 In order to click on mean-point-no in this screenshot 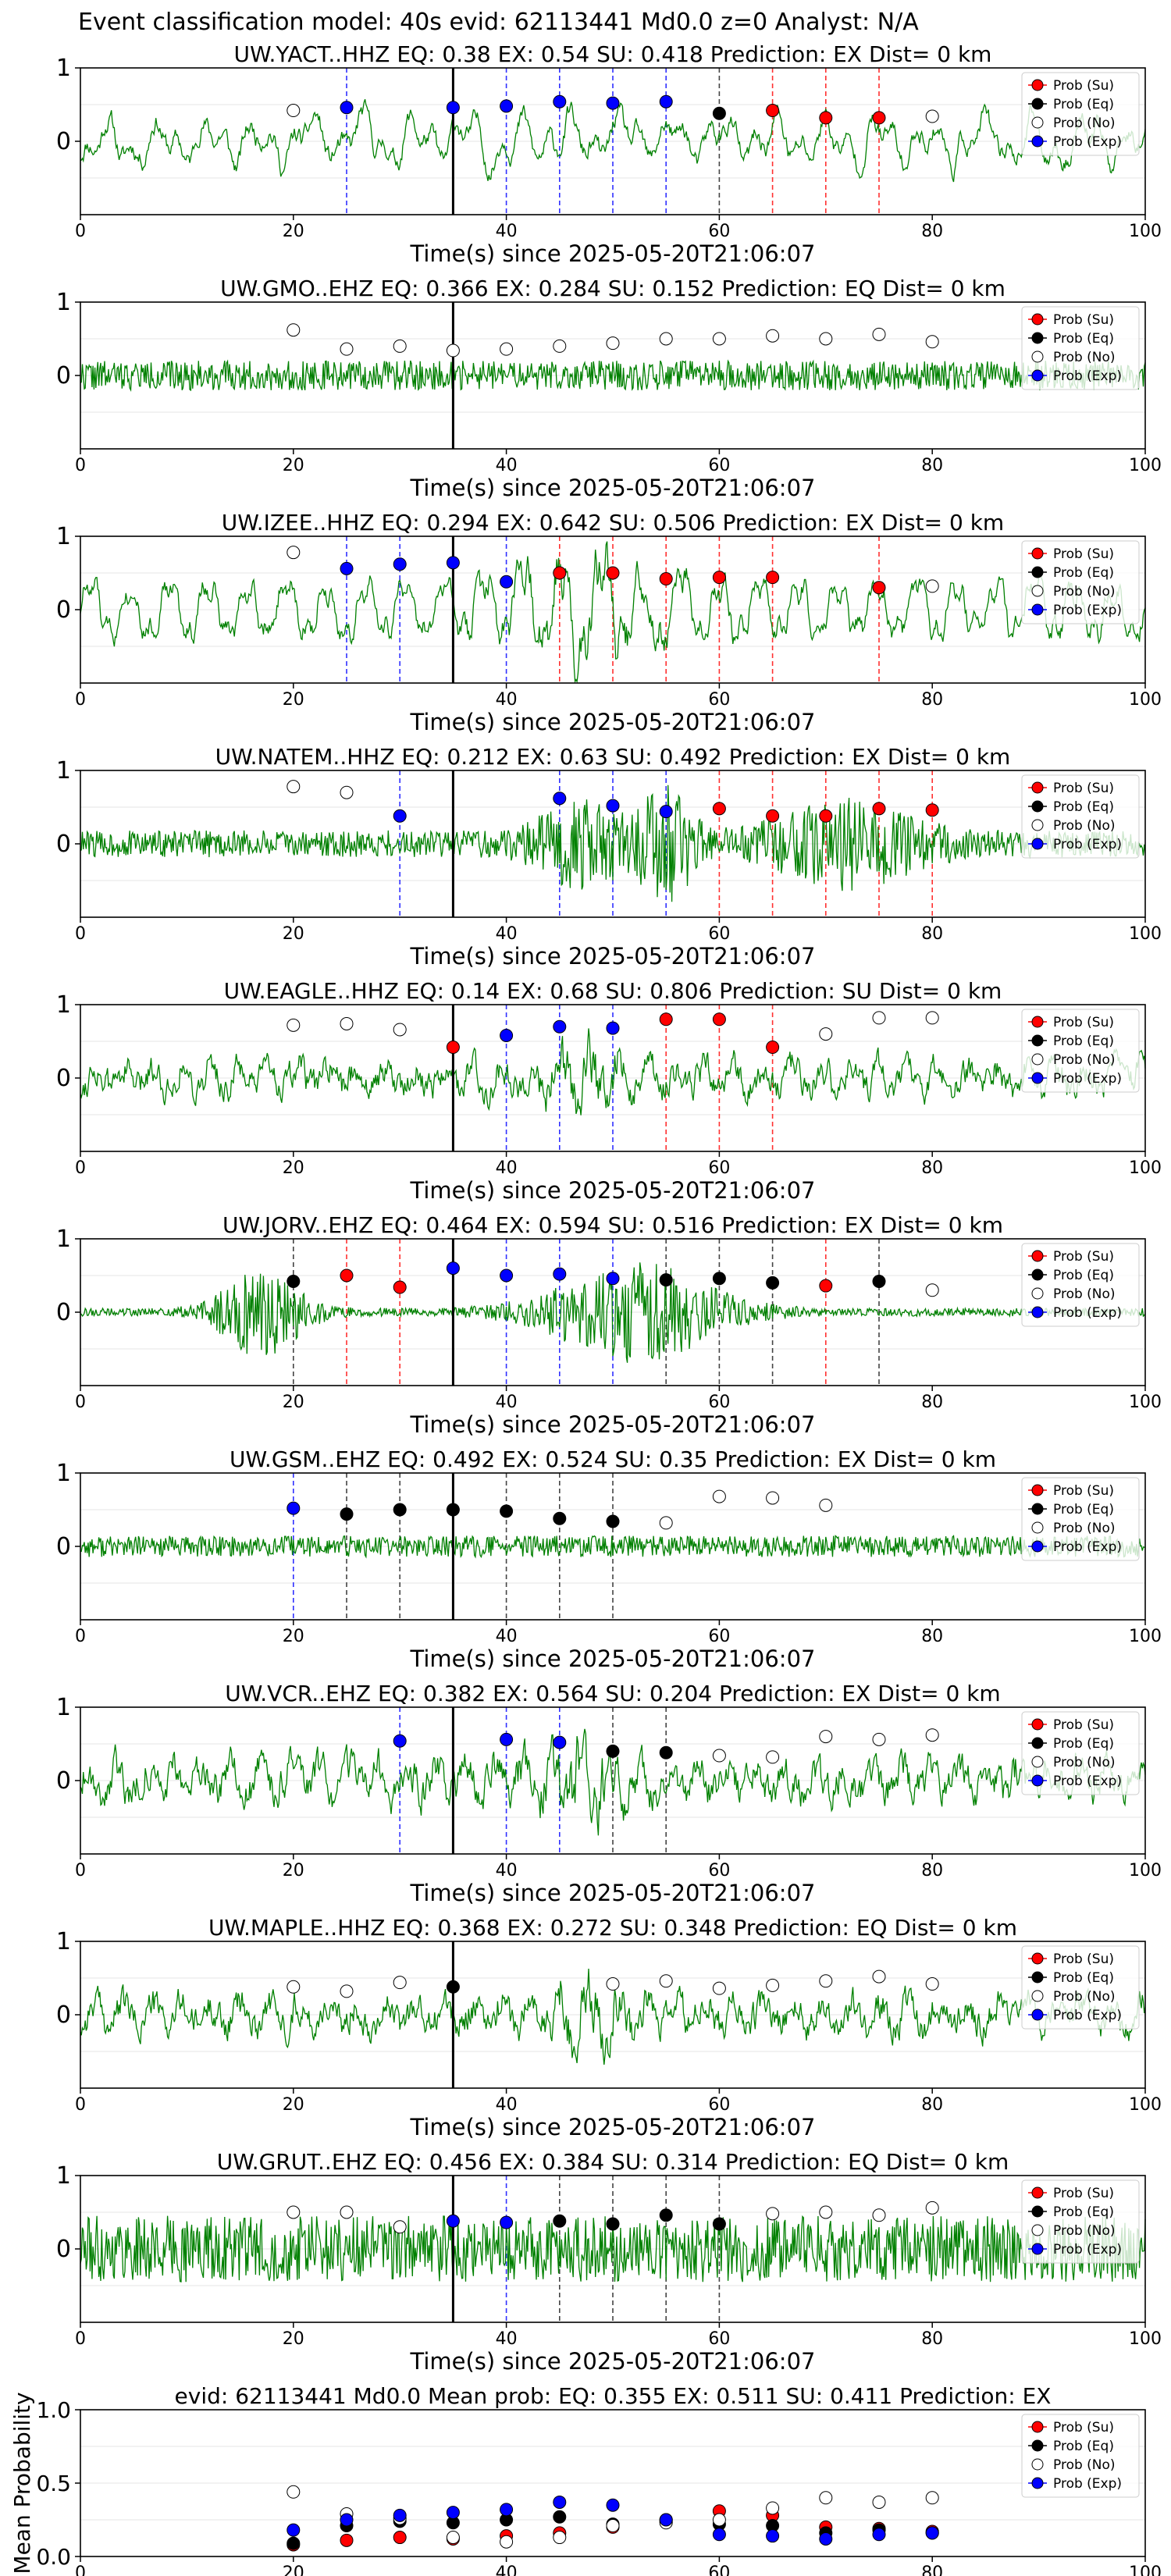, I will do `click(773, 2508)`.